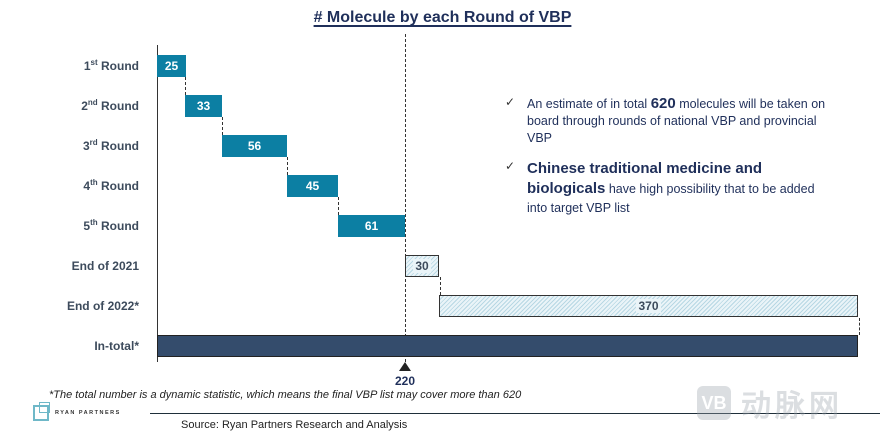 The width and height of the screenshot is (885, 436). Describe the element at coordinates (110, 146) in the screenshot. I see `row-label-round-3: 3rd Round` at that location.